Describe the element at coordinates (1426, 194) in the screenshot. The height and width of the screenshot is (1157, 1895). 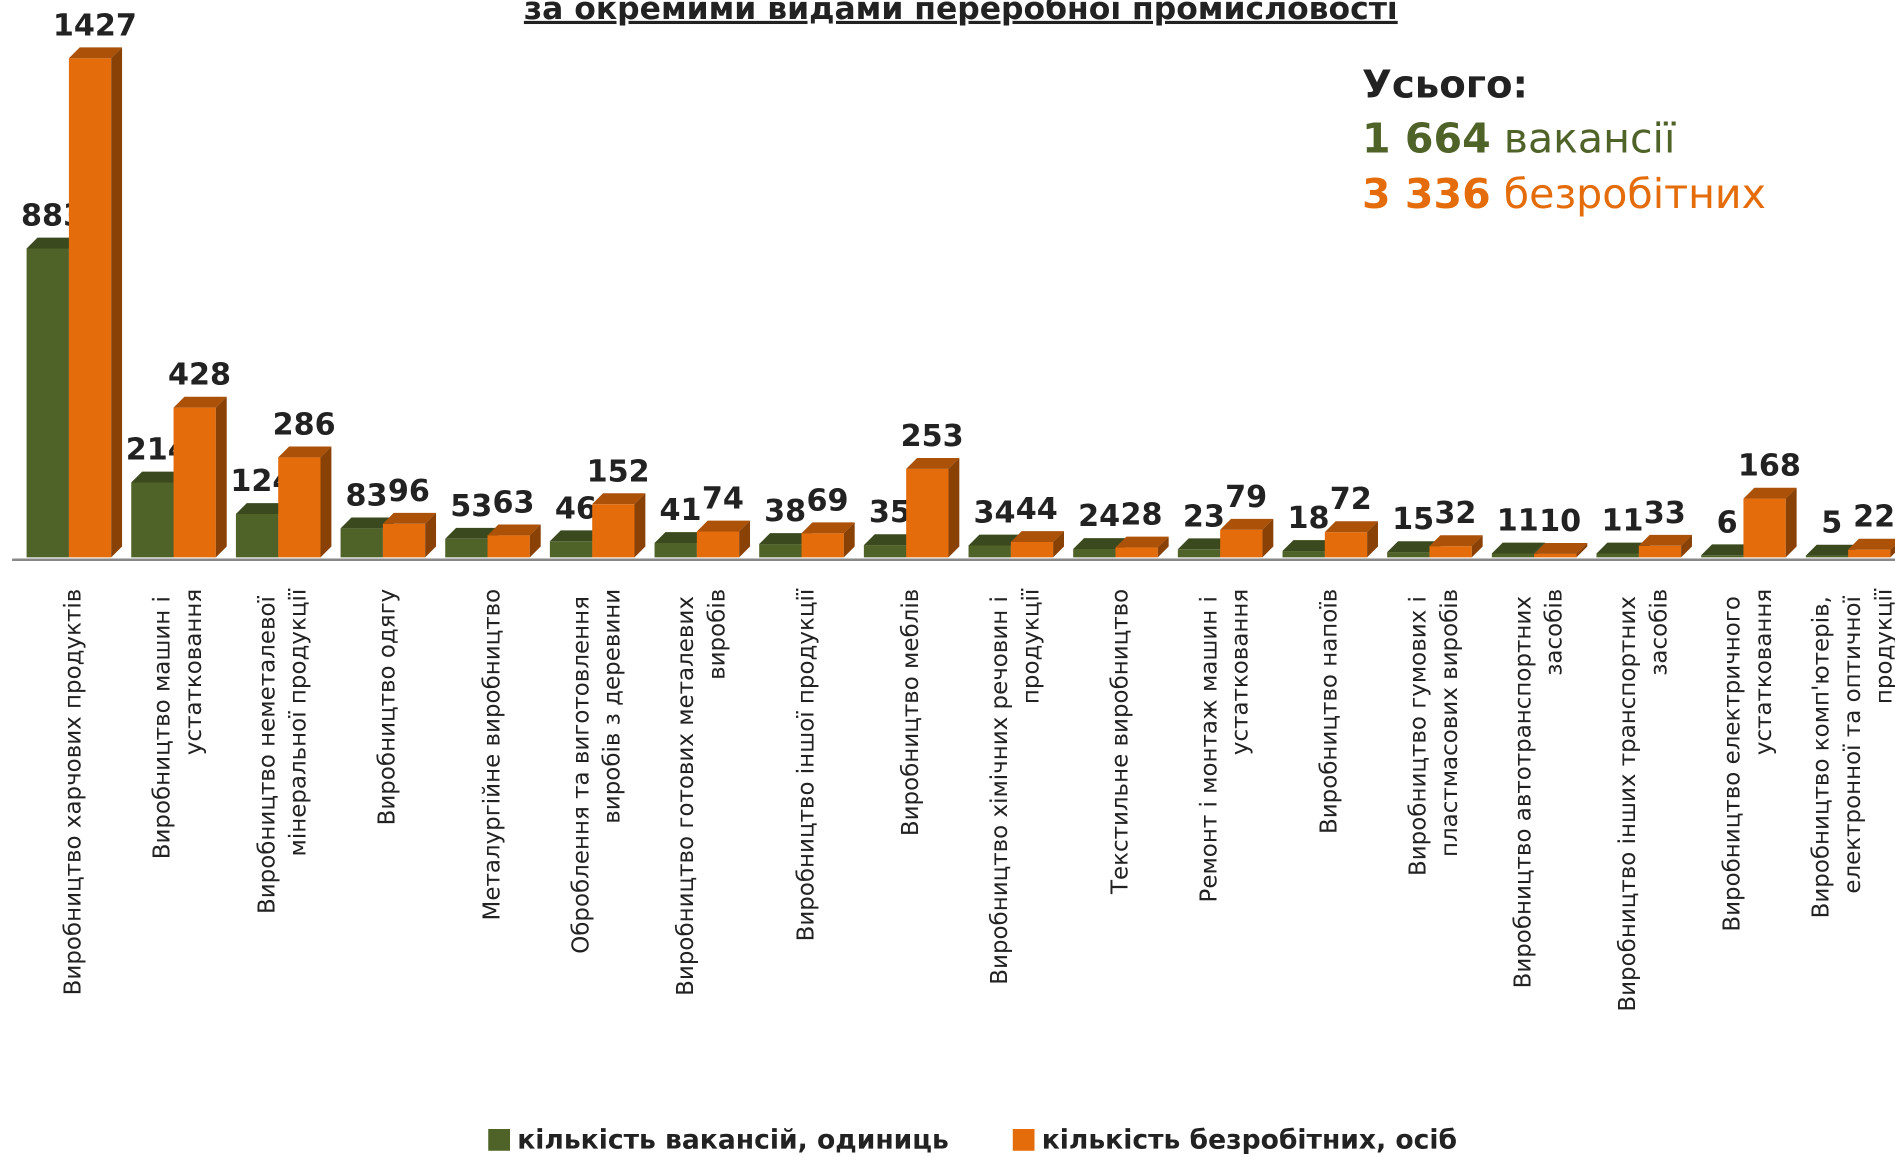
I see `total-unemployed-value: 3 336` at that location.